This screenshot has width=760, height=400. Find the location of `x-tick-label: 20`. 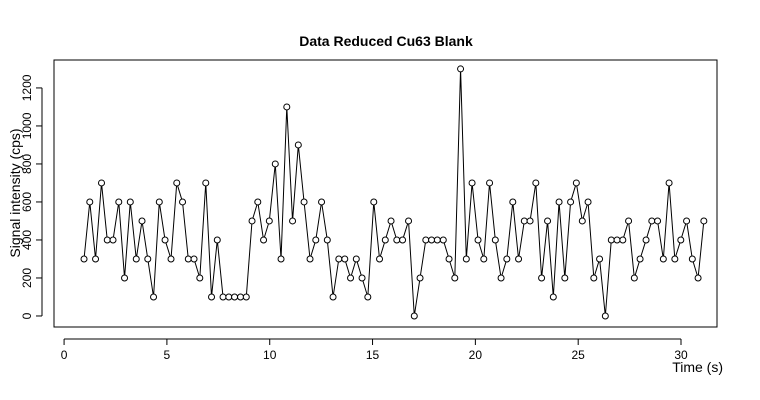

x-tick-label: 20 is located at coordinates (476, 355).